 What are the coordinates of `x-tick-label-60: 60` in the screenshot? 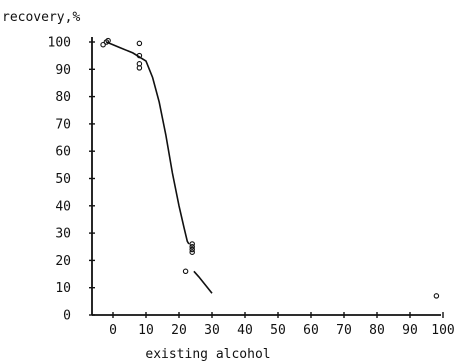 It's located at (311, 330).